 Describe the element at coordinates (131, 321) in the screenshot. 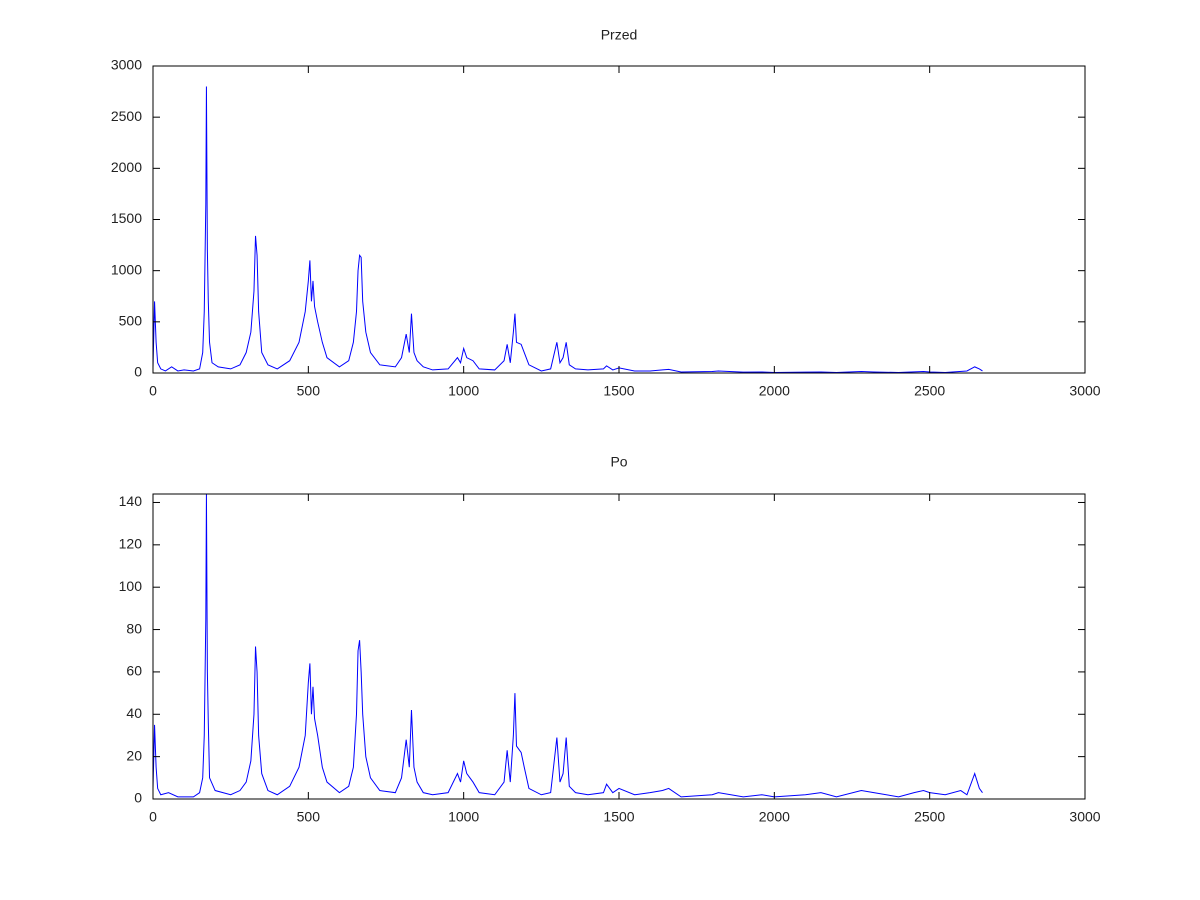

I see `y-tick-label: 500` at that location.